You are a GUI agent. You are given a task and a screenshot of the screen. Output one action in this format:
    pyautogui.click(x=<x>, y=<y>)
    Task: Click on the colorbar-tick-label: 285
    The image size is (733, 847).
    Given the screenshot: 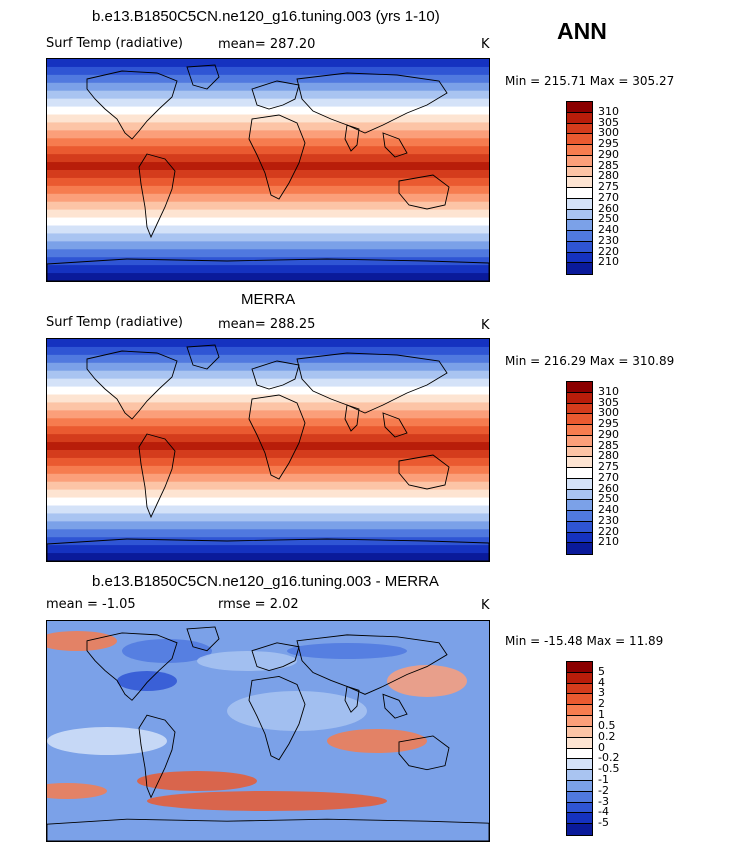 What is the action you would take?
    pyautogui.click(x=608, y=445)
    